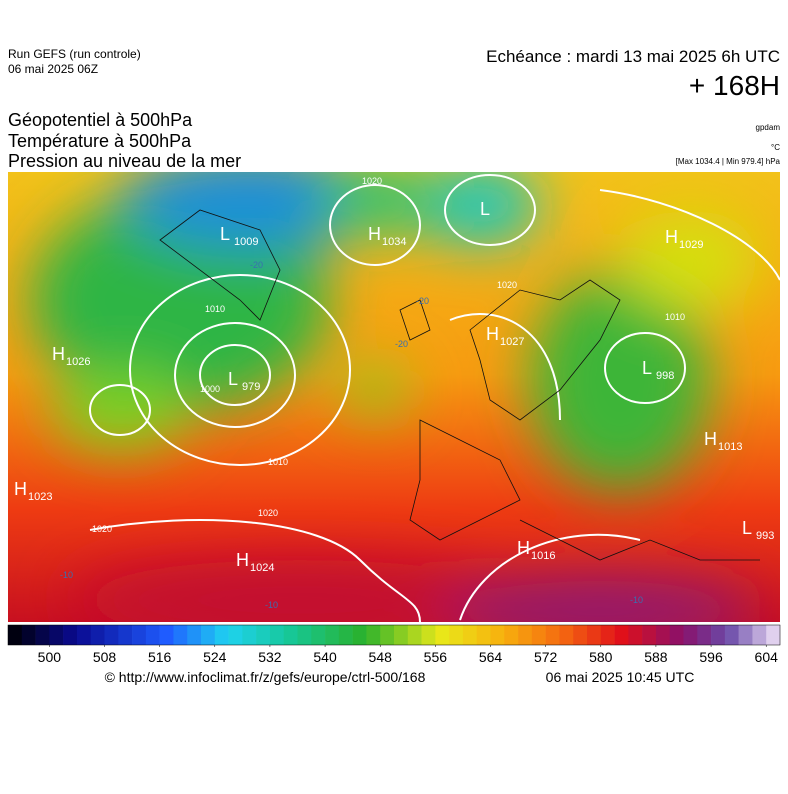  Describe the element at coordinates (105, 657) in the screenshot. I see `colorbar-tick-label: 508` at that location.